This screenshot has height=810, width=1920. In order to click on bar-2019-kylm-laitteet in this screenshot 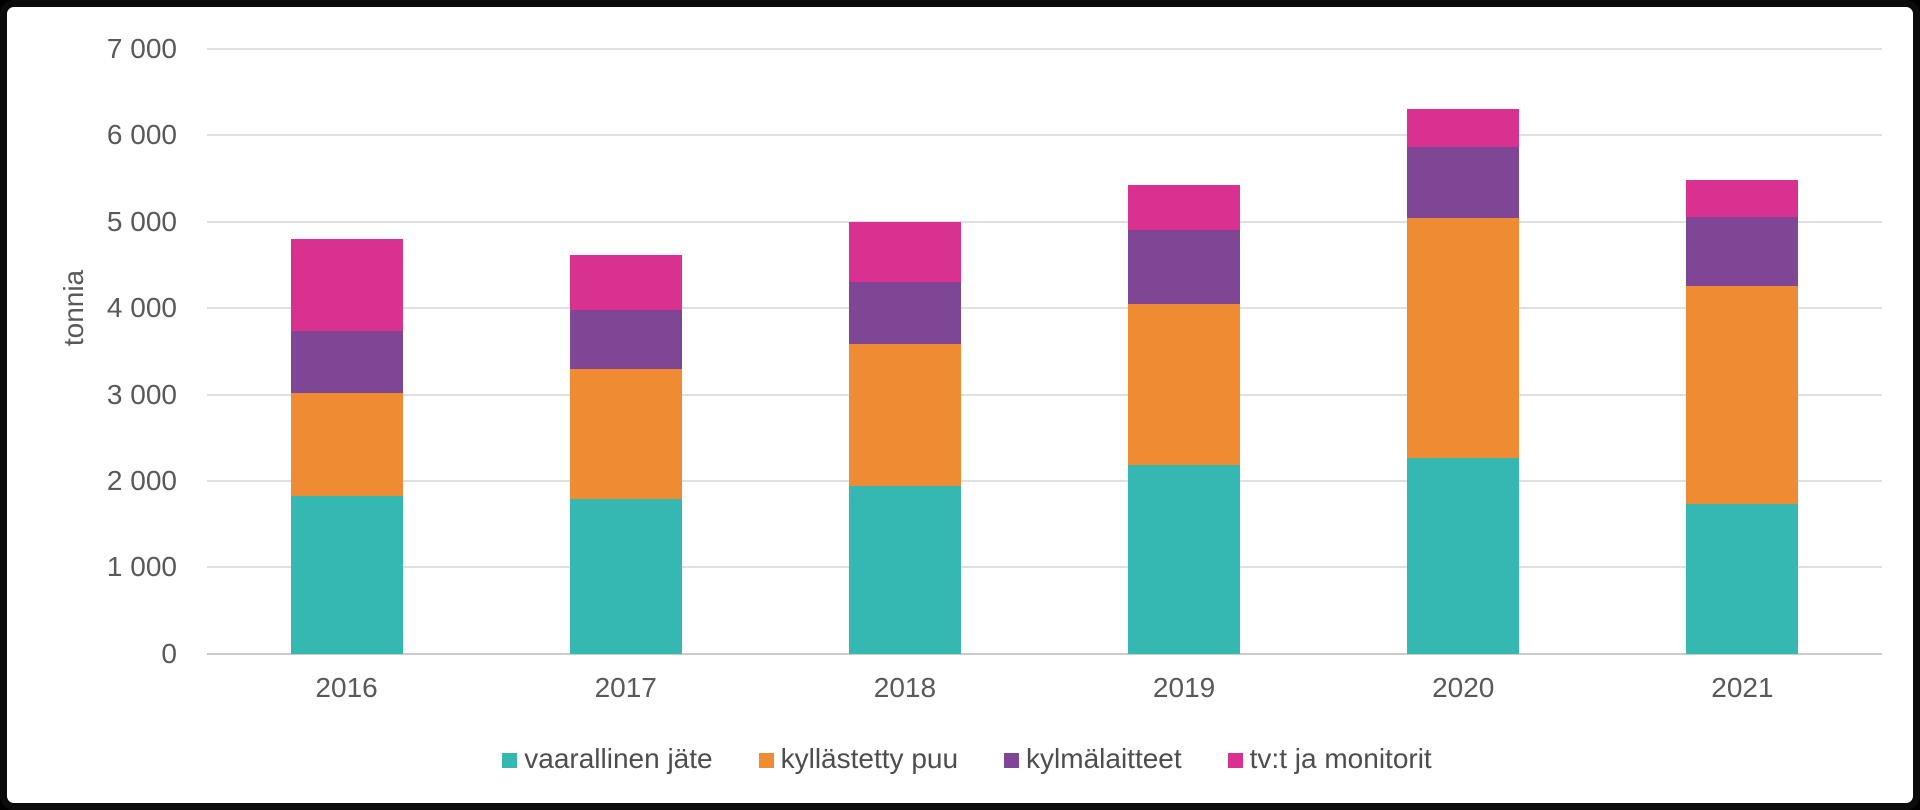, I will do `click(1184, 267)`.